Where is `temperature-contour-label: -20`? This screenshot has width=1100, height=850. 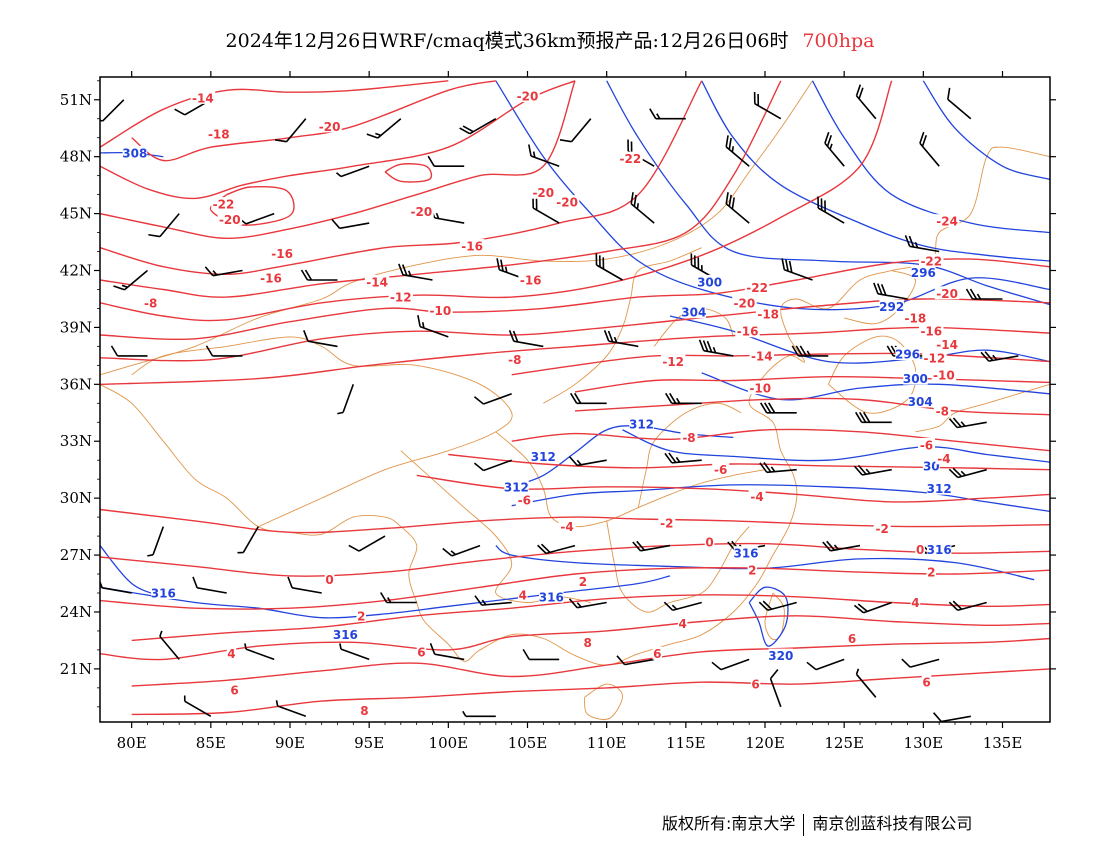
temperature-contour-label: -20 is located at coordinates (567, 203).